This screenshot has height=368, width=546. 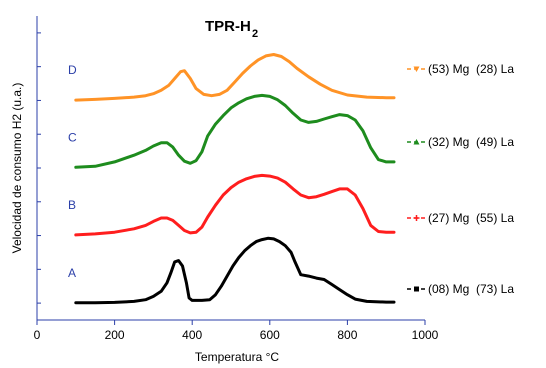 I want to click on series-D: D, so click(x=232, y=77).